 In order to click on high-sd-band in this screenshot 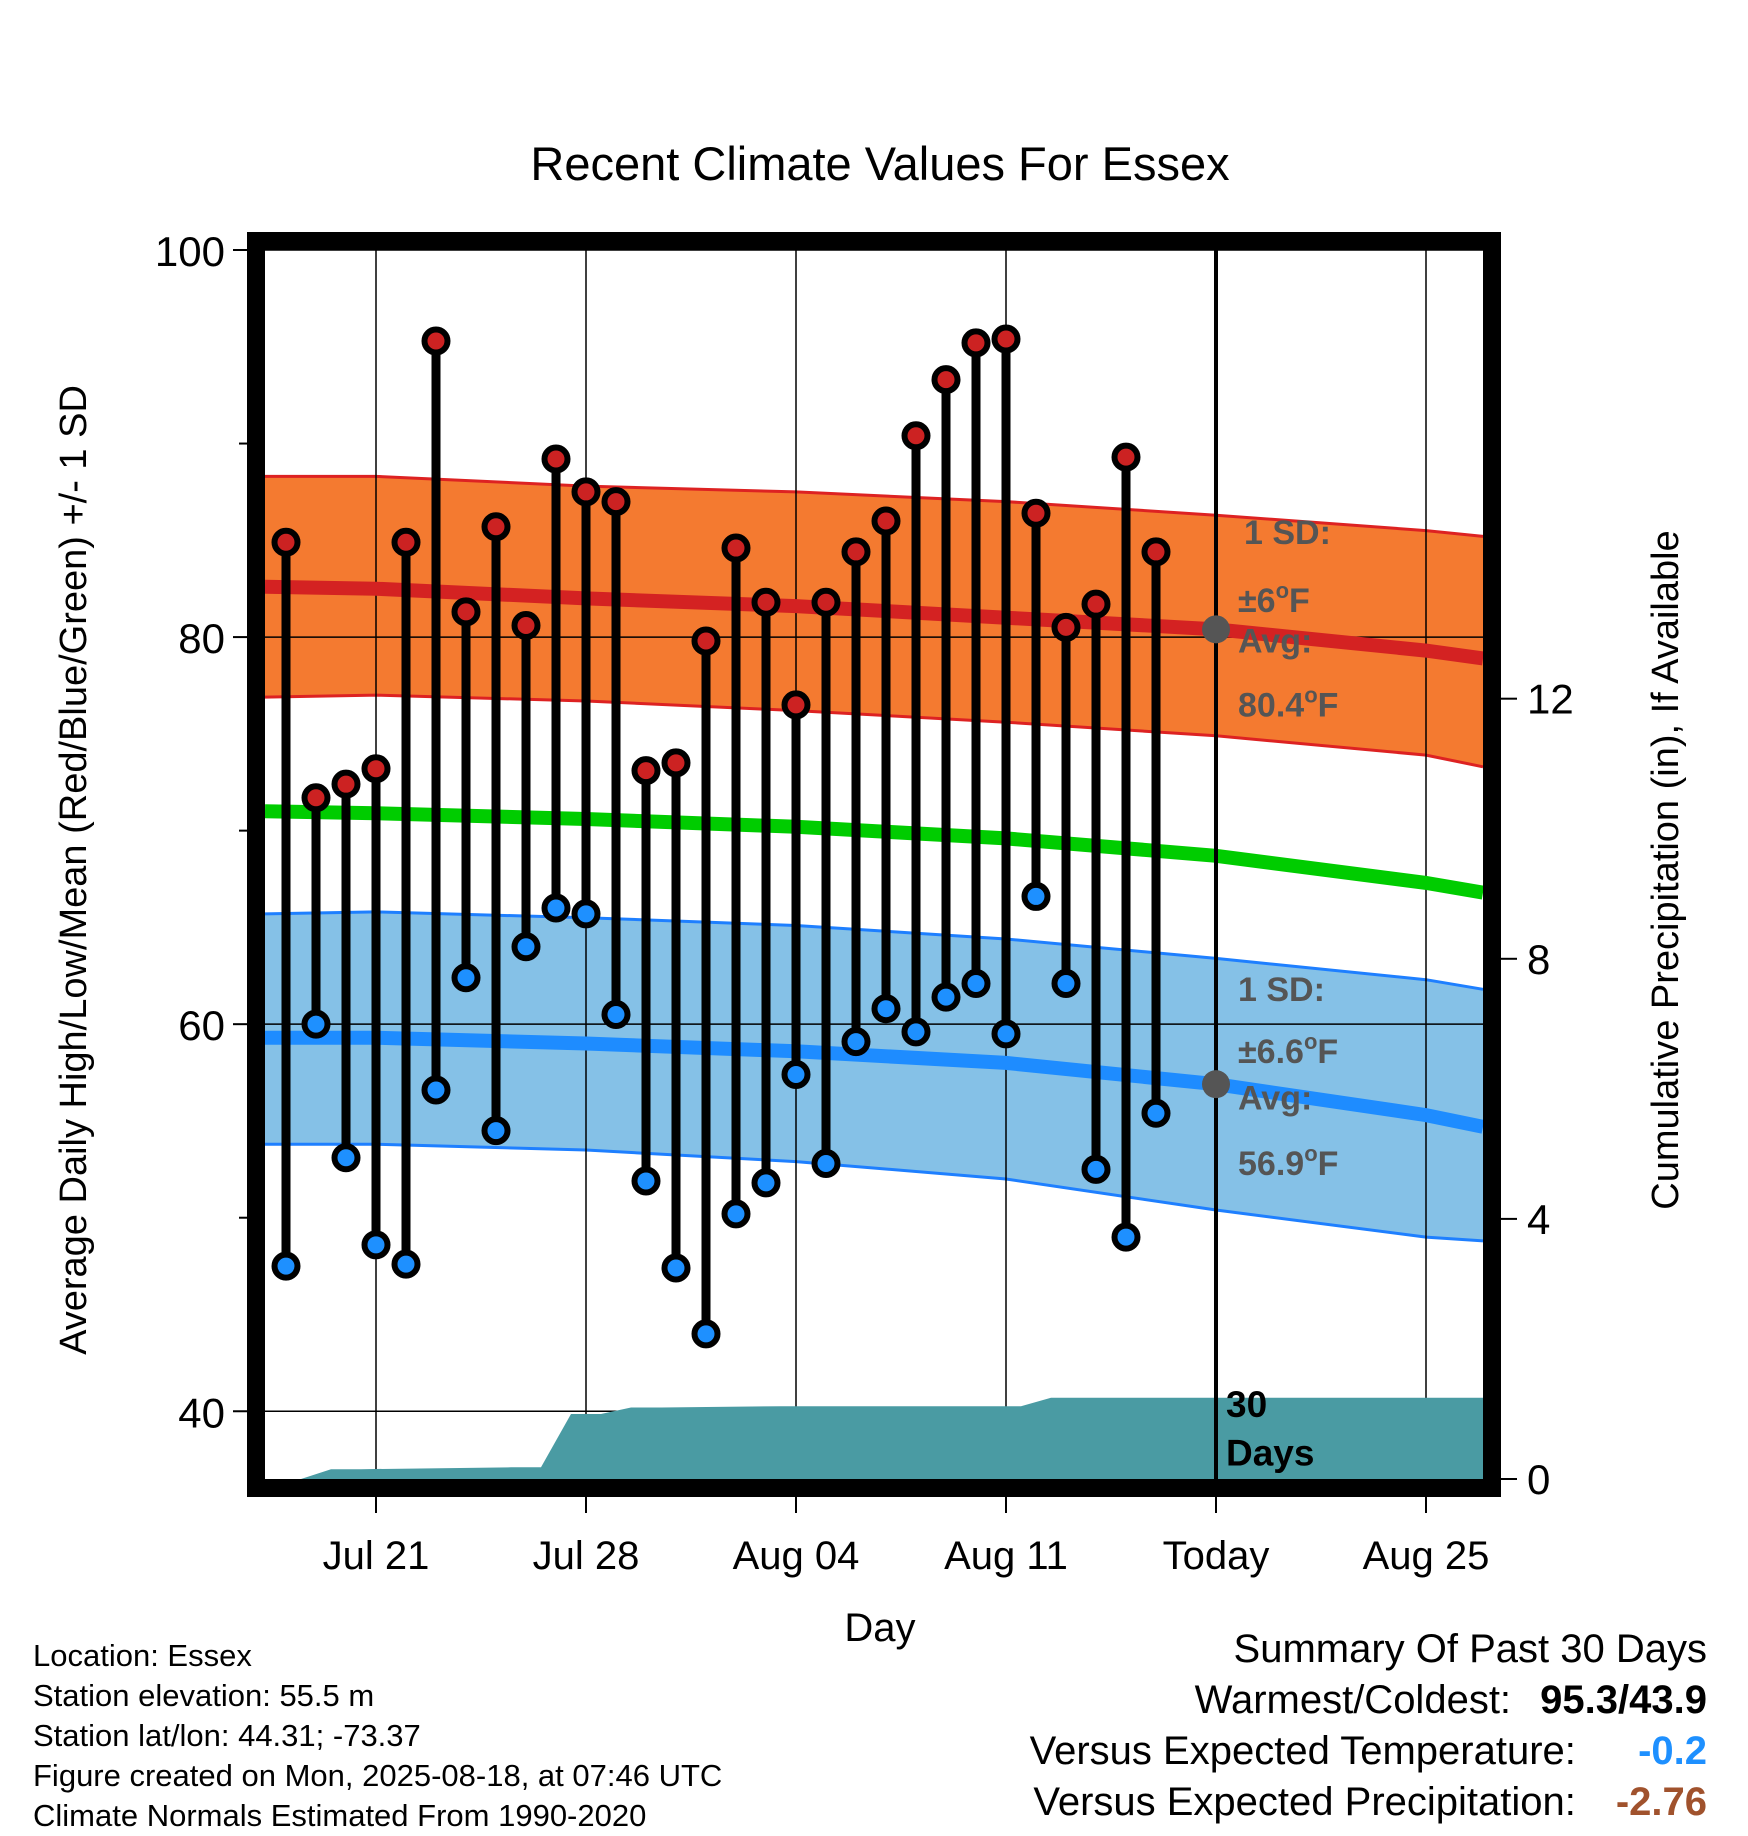, I will do `click(874, 621)`.